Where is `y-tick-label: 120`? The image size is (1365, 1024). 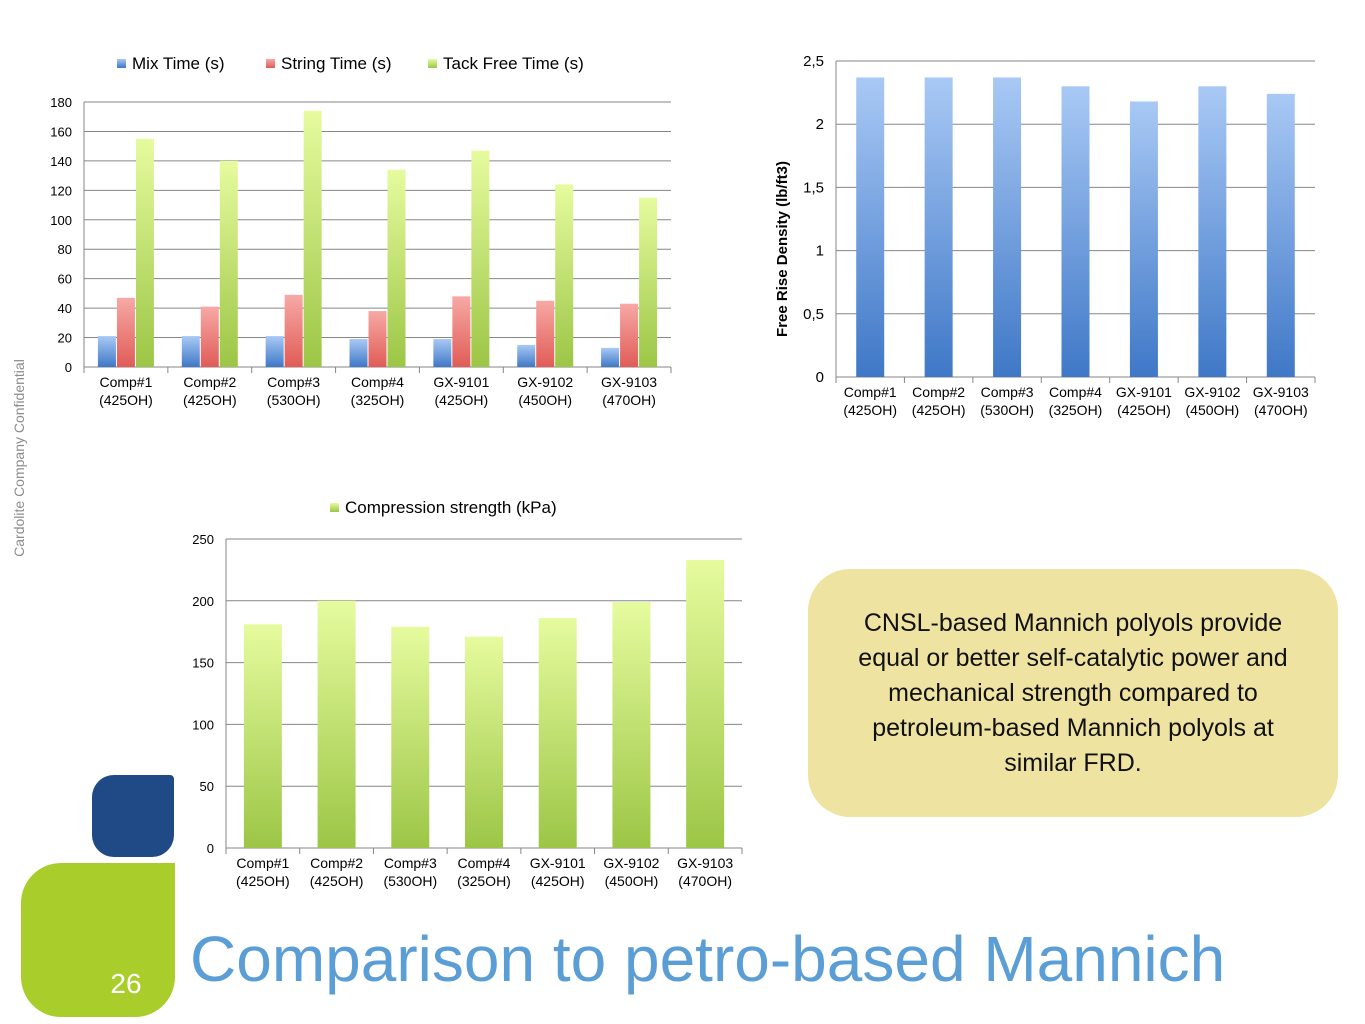 y-tick-label: 120 is located at coordinates (61, 190).